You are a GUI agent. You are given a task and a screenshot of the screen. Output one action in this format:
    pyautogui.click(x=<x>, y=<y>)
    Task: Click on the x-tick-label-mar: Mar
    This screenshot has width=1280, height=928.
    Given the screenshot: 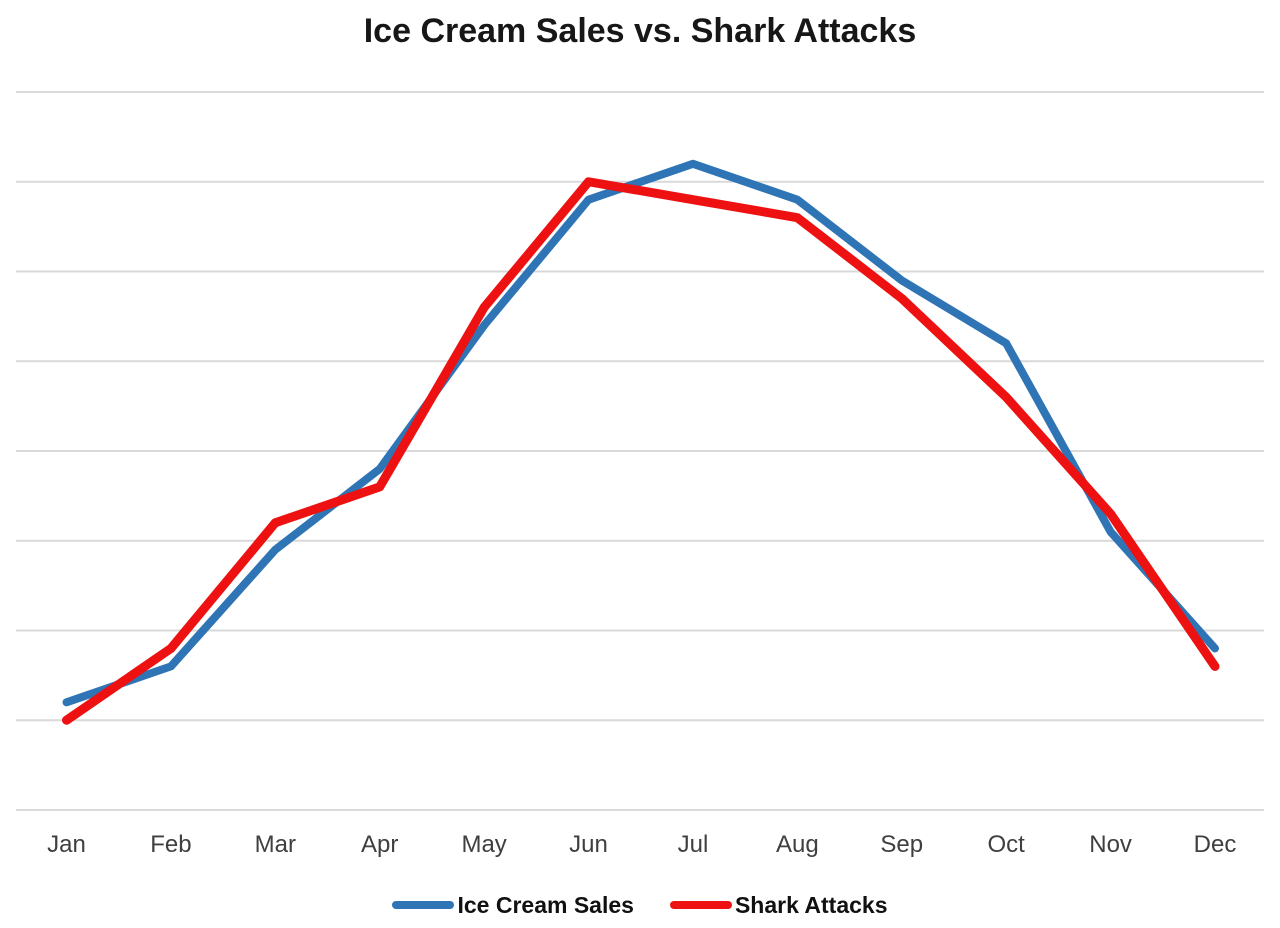 What is the action you would take?
    pyautogui.click(x=275, y=844)
    